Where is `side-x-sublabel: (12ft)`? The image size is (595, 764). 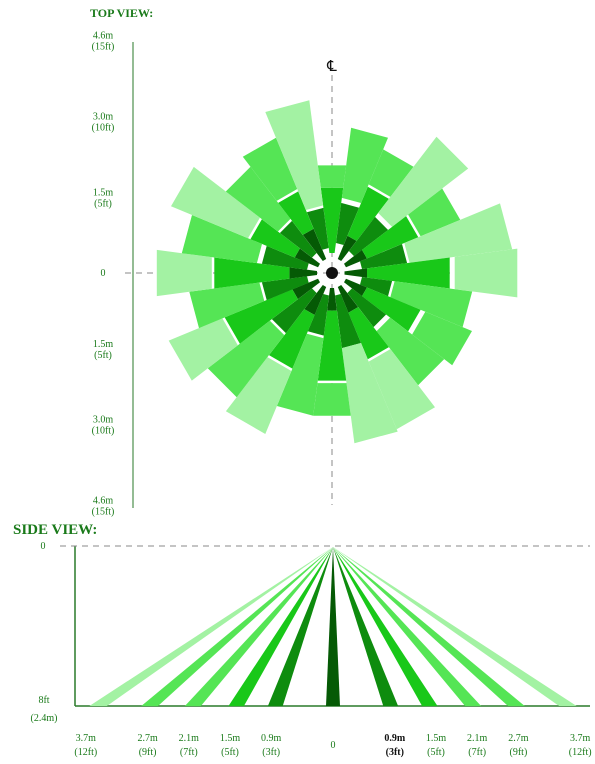
side-x-sublabel: (12ft) is located at coordinates (580, 752).